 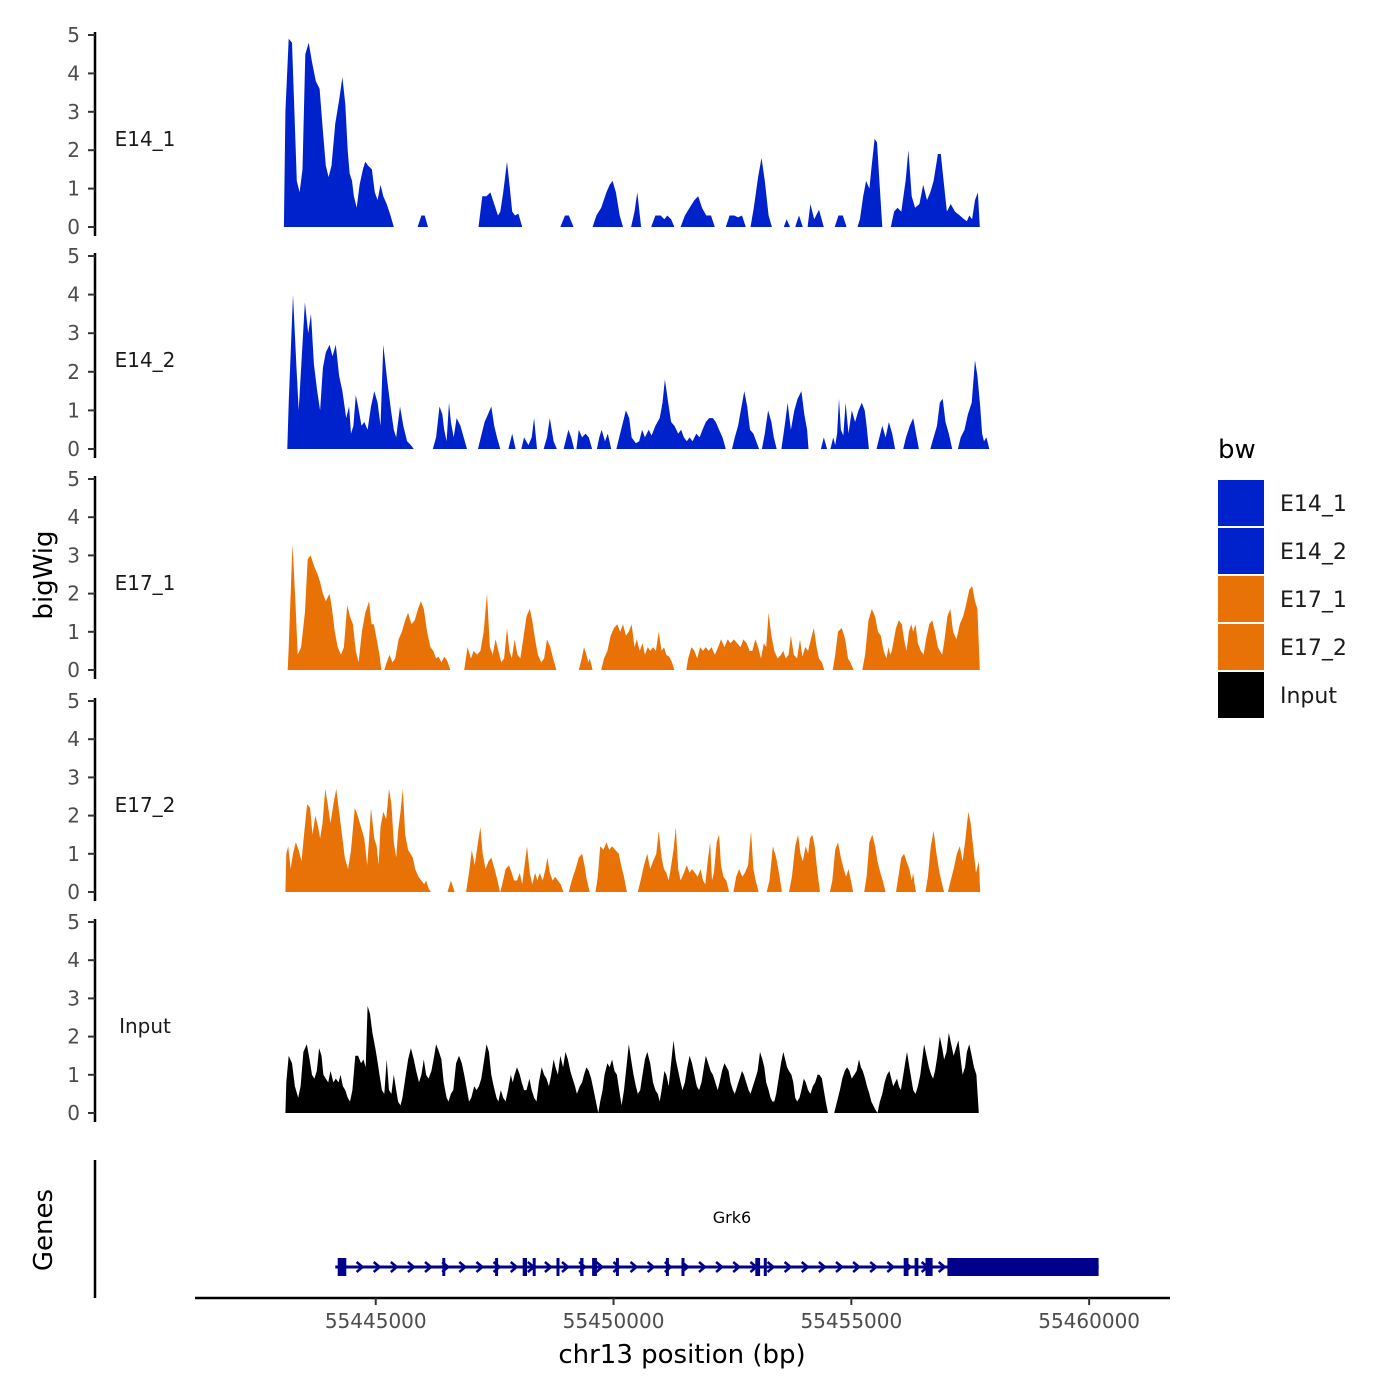 What do you see at coordinates (1313, 504) in the screenshot?
I see `legend-label: E14_1` at bounding box center [1313, 504].